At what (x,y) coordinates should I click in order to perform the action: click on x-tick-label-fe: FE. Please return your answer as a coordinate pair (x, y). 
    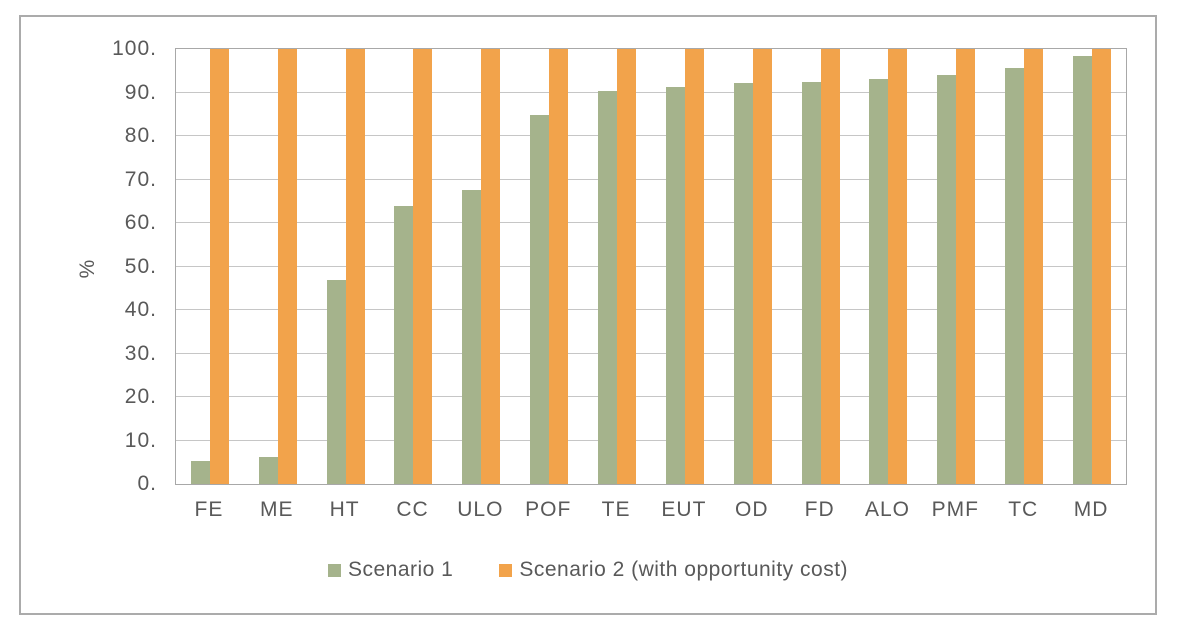
    Looking at the image, I should click on (209, 509).